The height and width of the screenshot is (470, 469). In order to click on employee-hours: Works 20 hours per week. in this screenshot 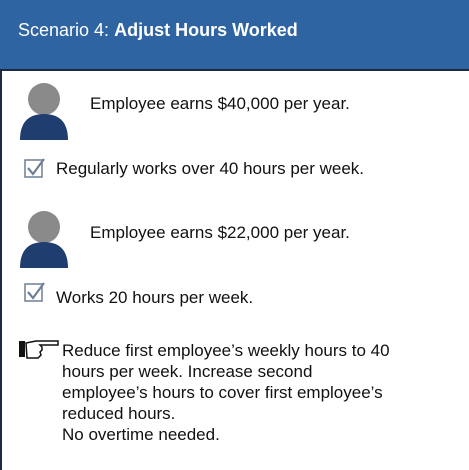, I will do `click(155, 297)`.